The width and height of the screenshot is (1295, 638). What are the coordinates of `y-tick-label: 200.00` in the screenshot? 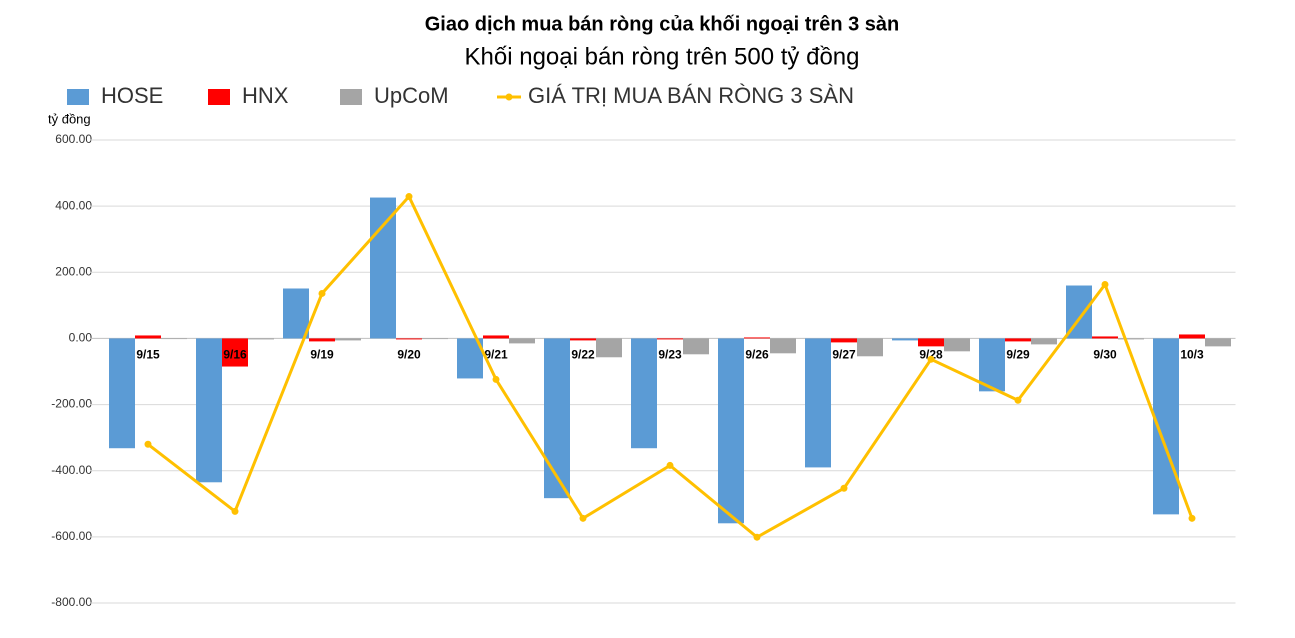 It's located at (73, 271).